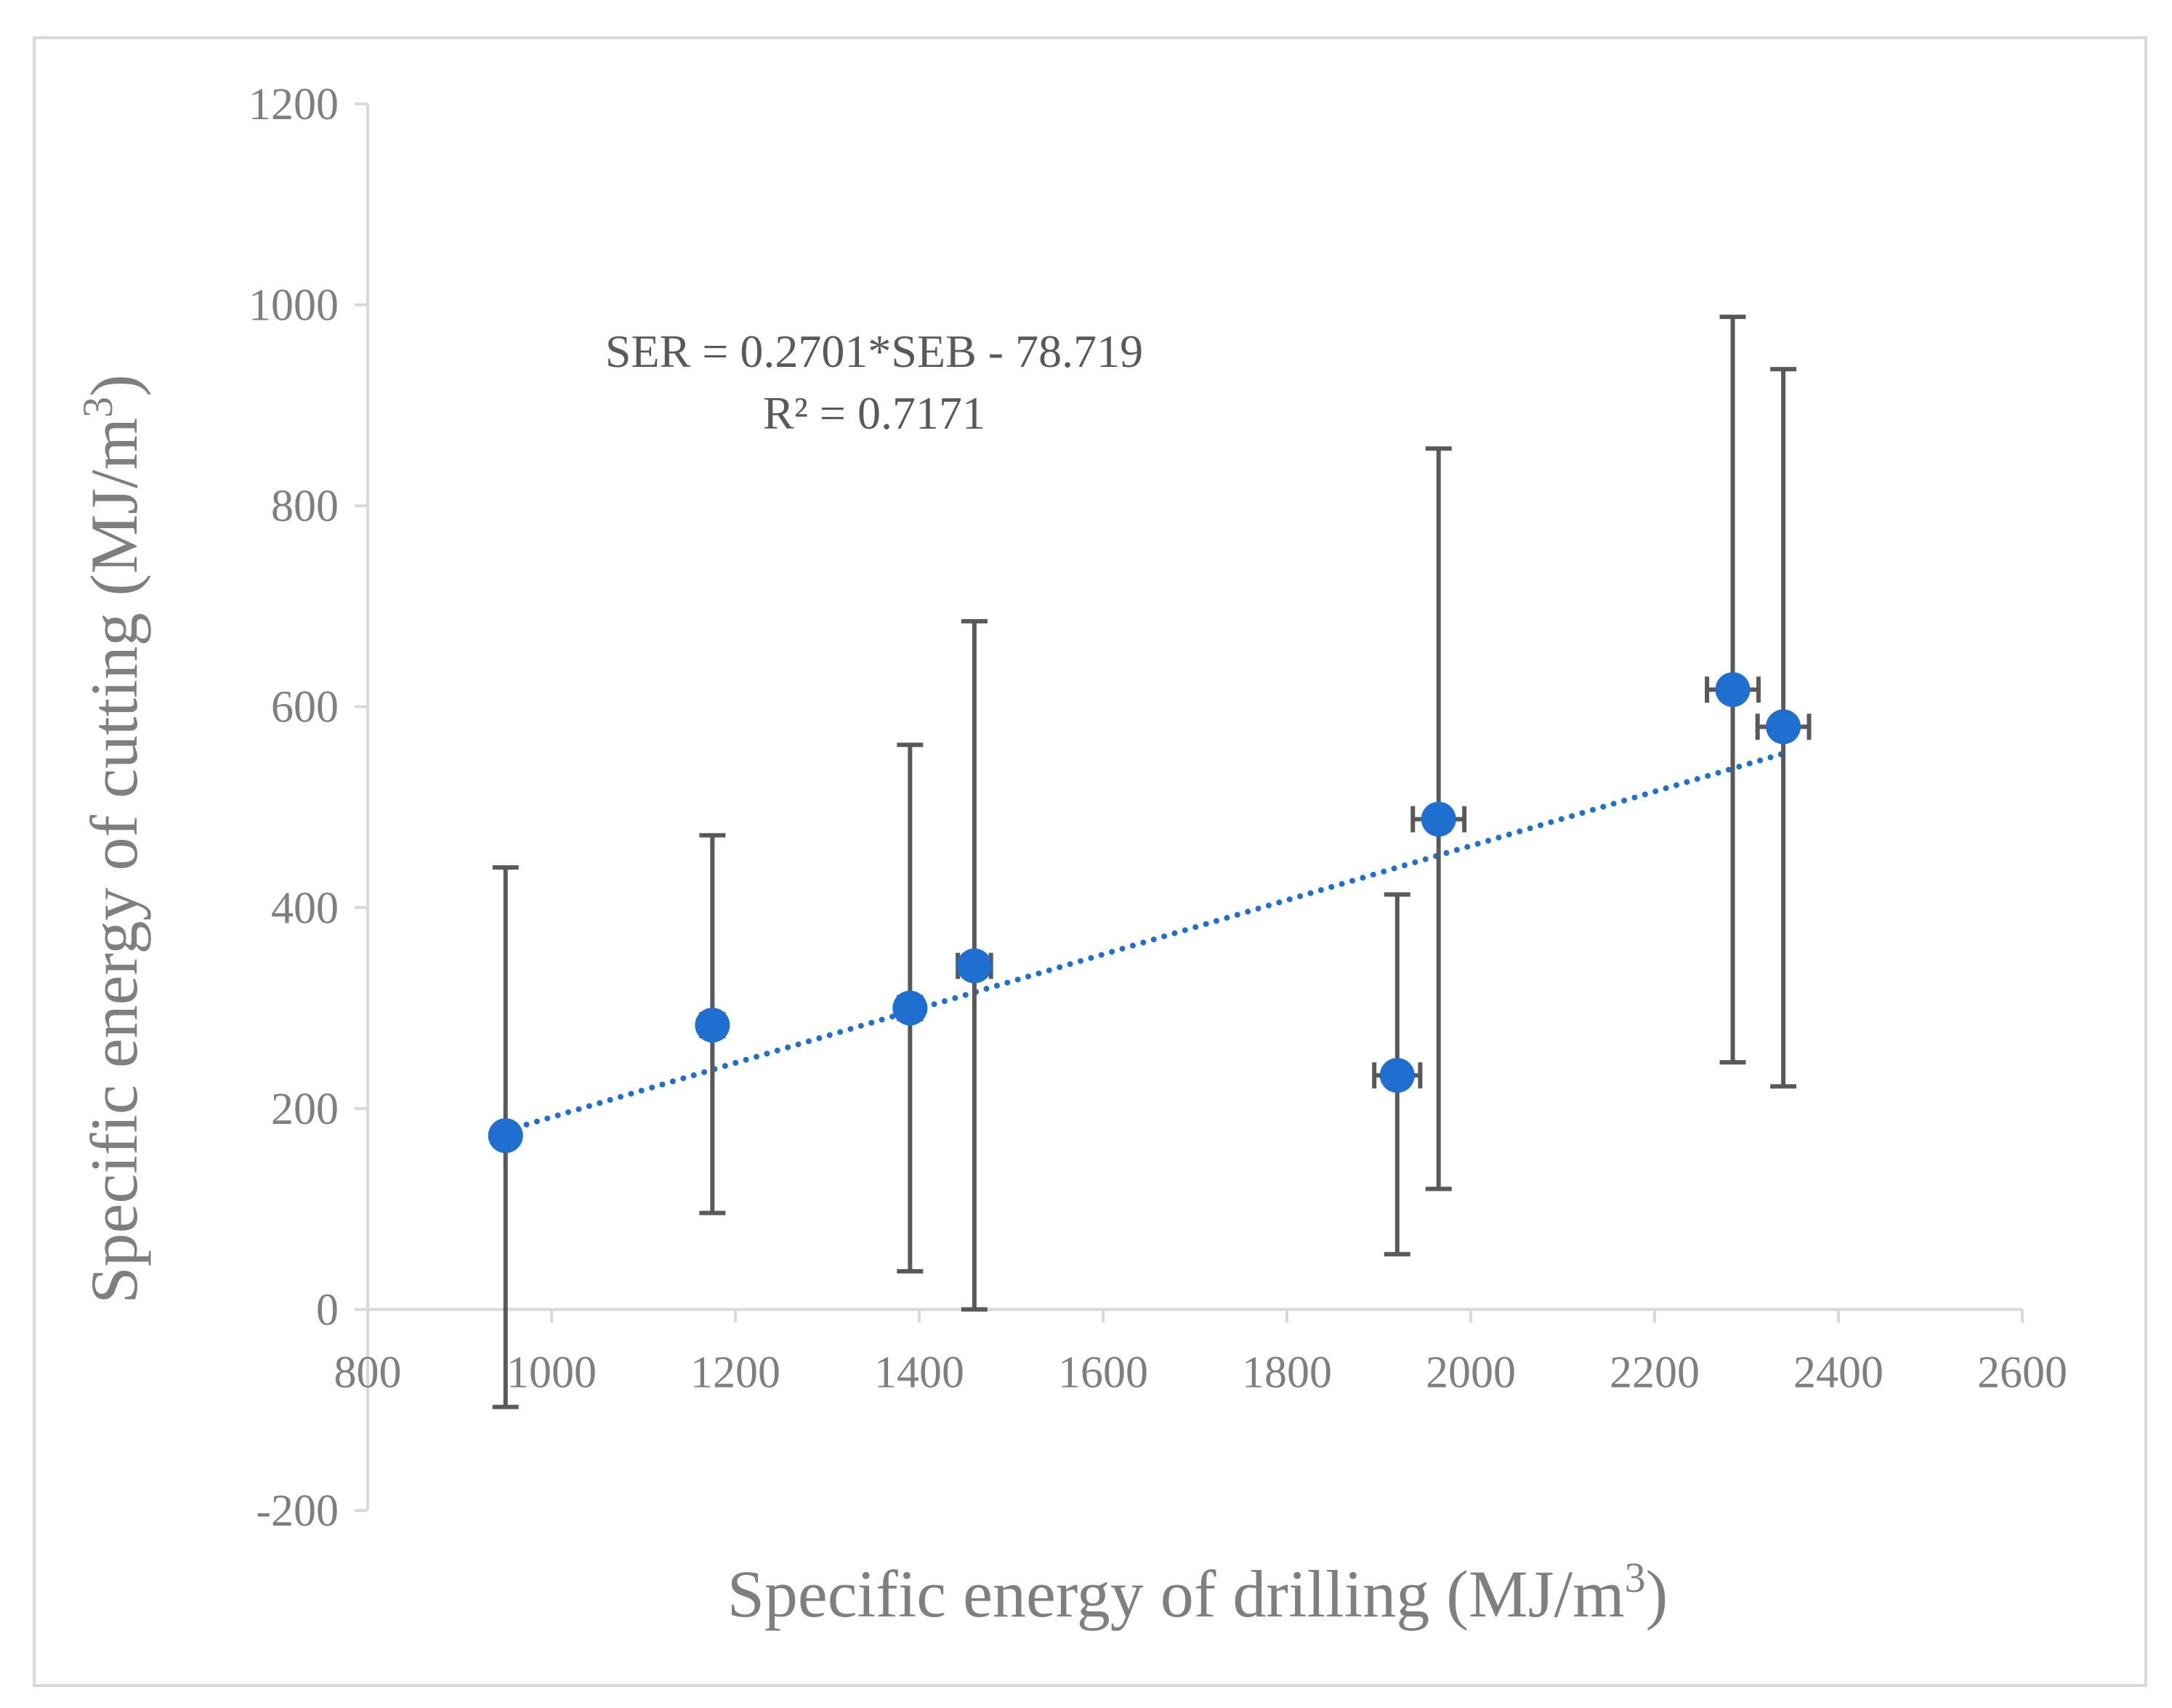 The width and height of the screenshot is (2172, 1708). What do you see at coordinates (1838, 1372) in the screenshot?
I see `x-tick-label: 2400` at bounding box center [1838, 1372].